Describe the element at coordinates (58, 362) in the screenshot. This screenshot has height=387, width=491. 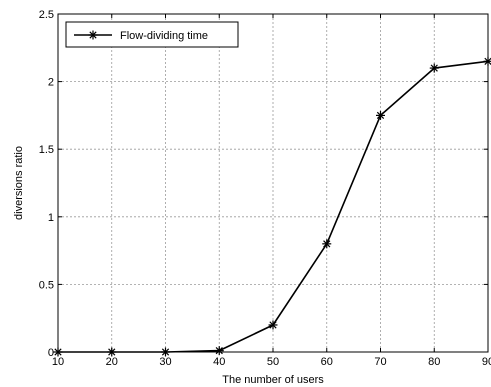
I see `x-tick-label: 10` at that location.